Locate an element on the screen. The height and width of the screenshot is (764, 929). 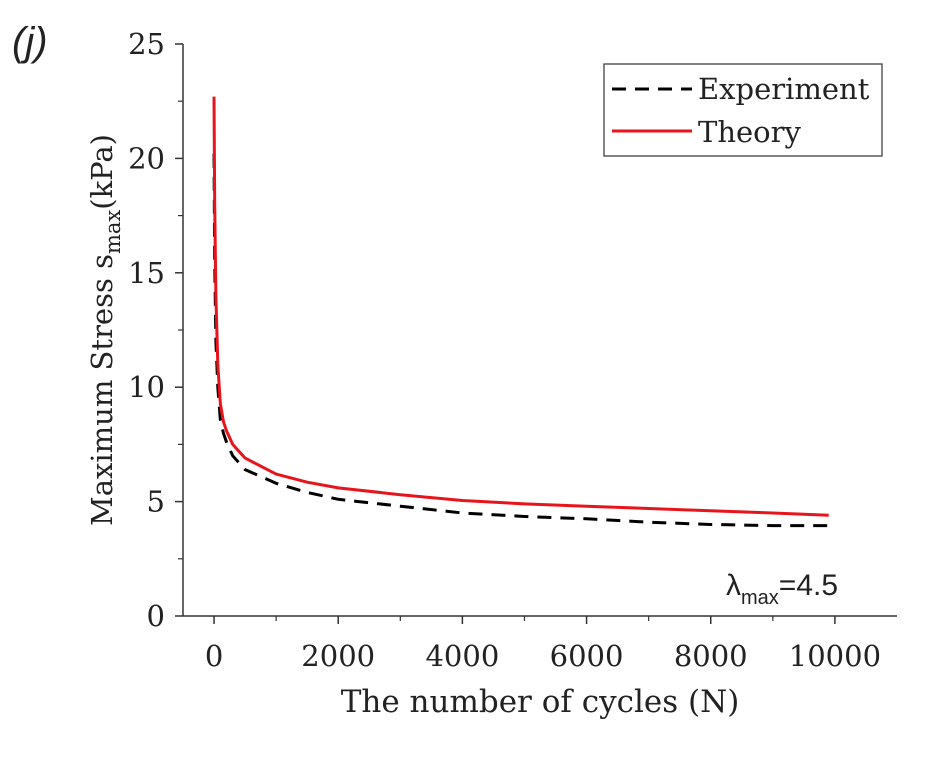
x-tick-label: 2000 is located at coordinates (338, 656).